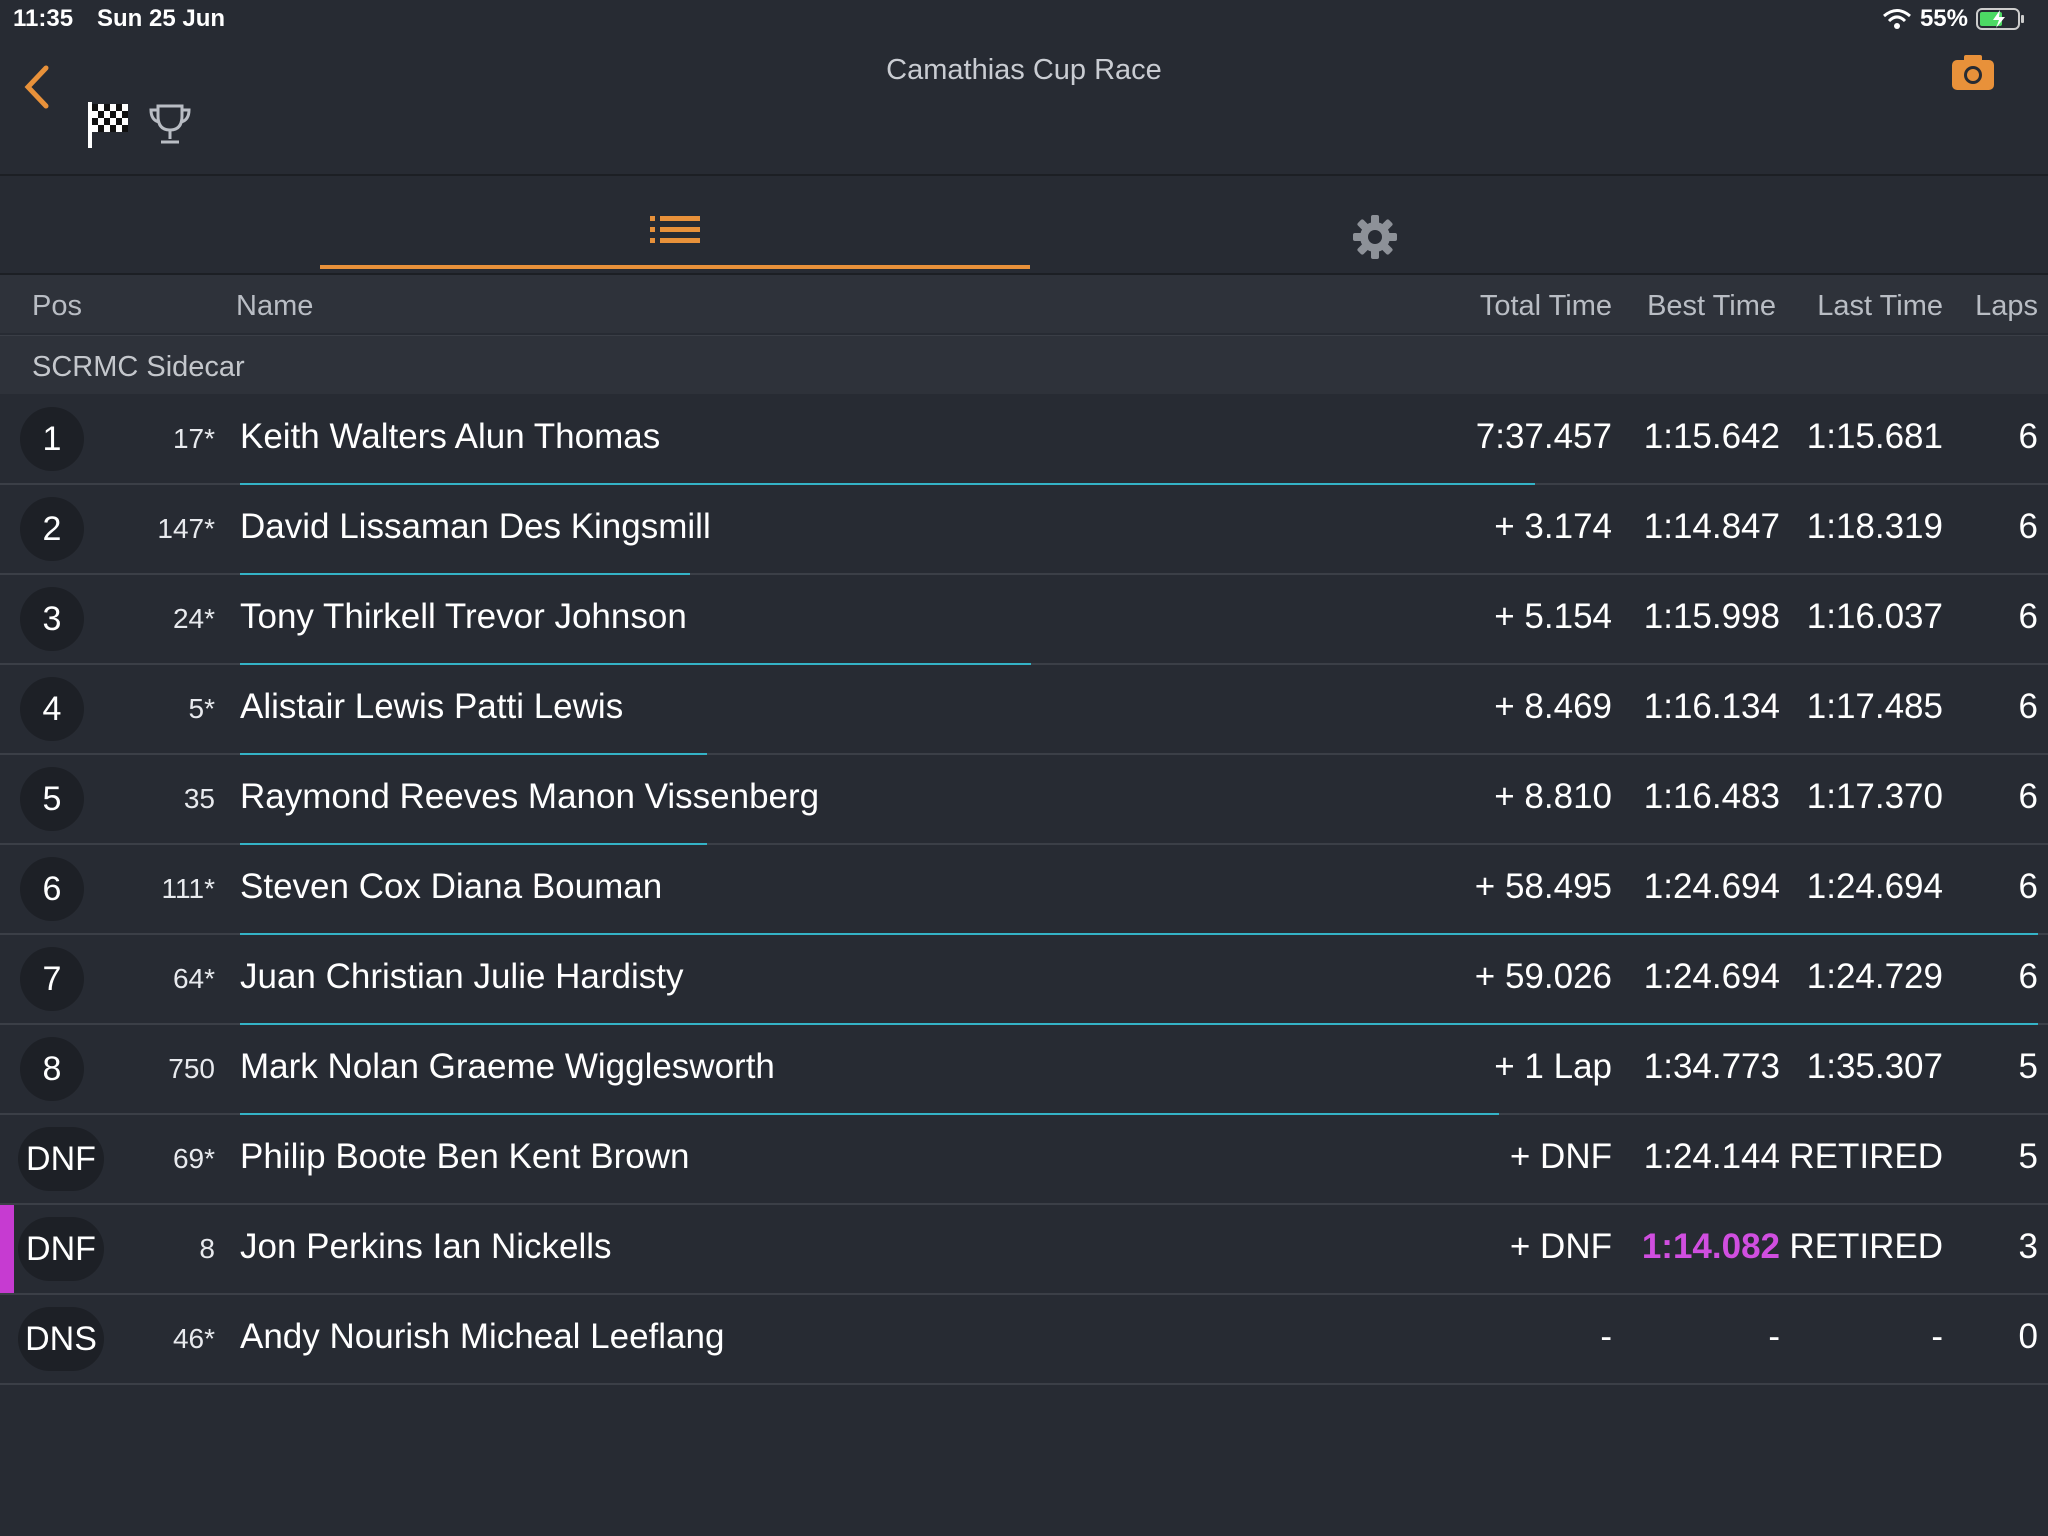  Describe the element at coordinates (1553, 616) in the screenshot. I see `total-time: + 5.154` at that location.